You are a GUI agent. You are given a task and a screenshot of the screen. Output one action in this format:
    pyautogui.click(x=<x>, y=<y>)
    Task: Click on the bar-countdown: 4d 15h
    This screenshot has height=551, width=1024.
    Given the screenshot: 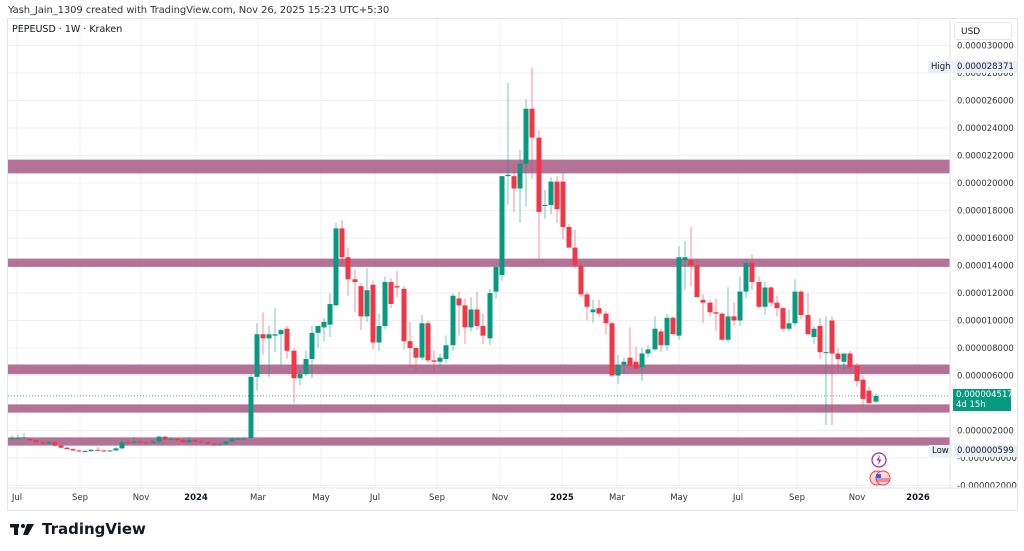 What is the action you would take?
    pyautogui.click(x=971, y=405)
    